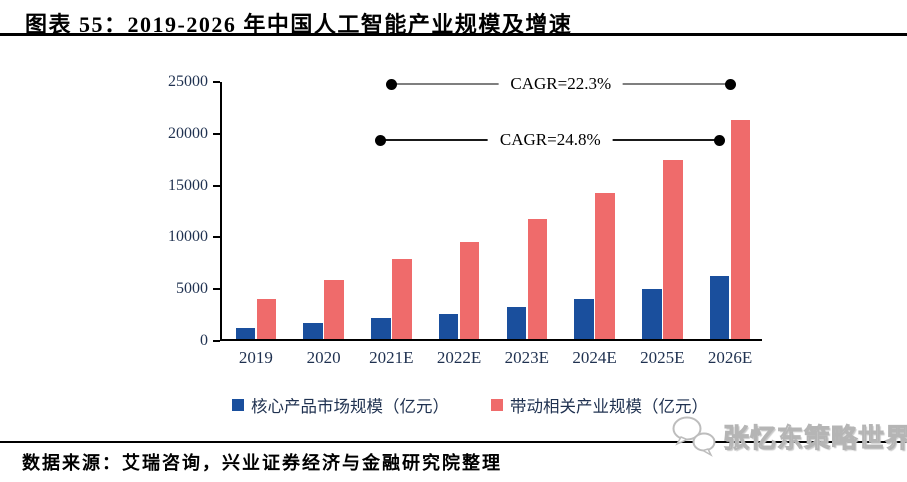 The width and height of the screenshot is (907, 482). I want to click on watermark-text: 张忆东策略世界, so click(814, 438).